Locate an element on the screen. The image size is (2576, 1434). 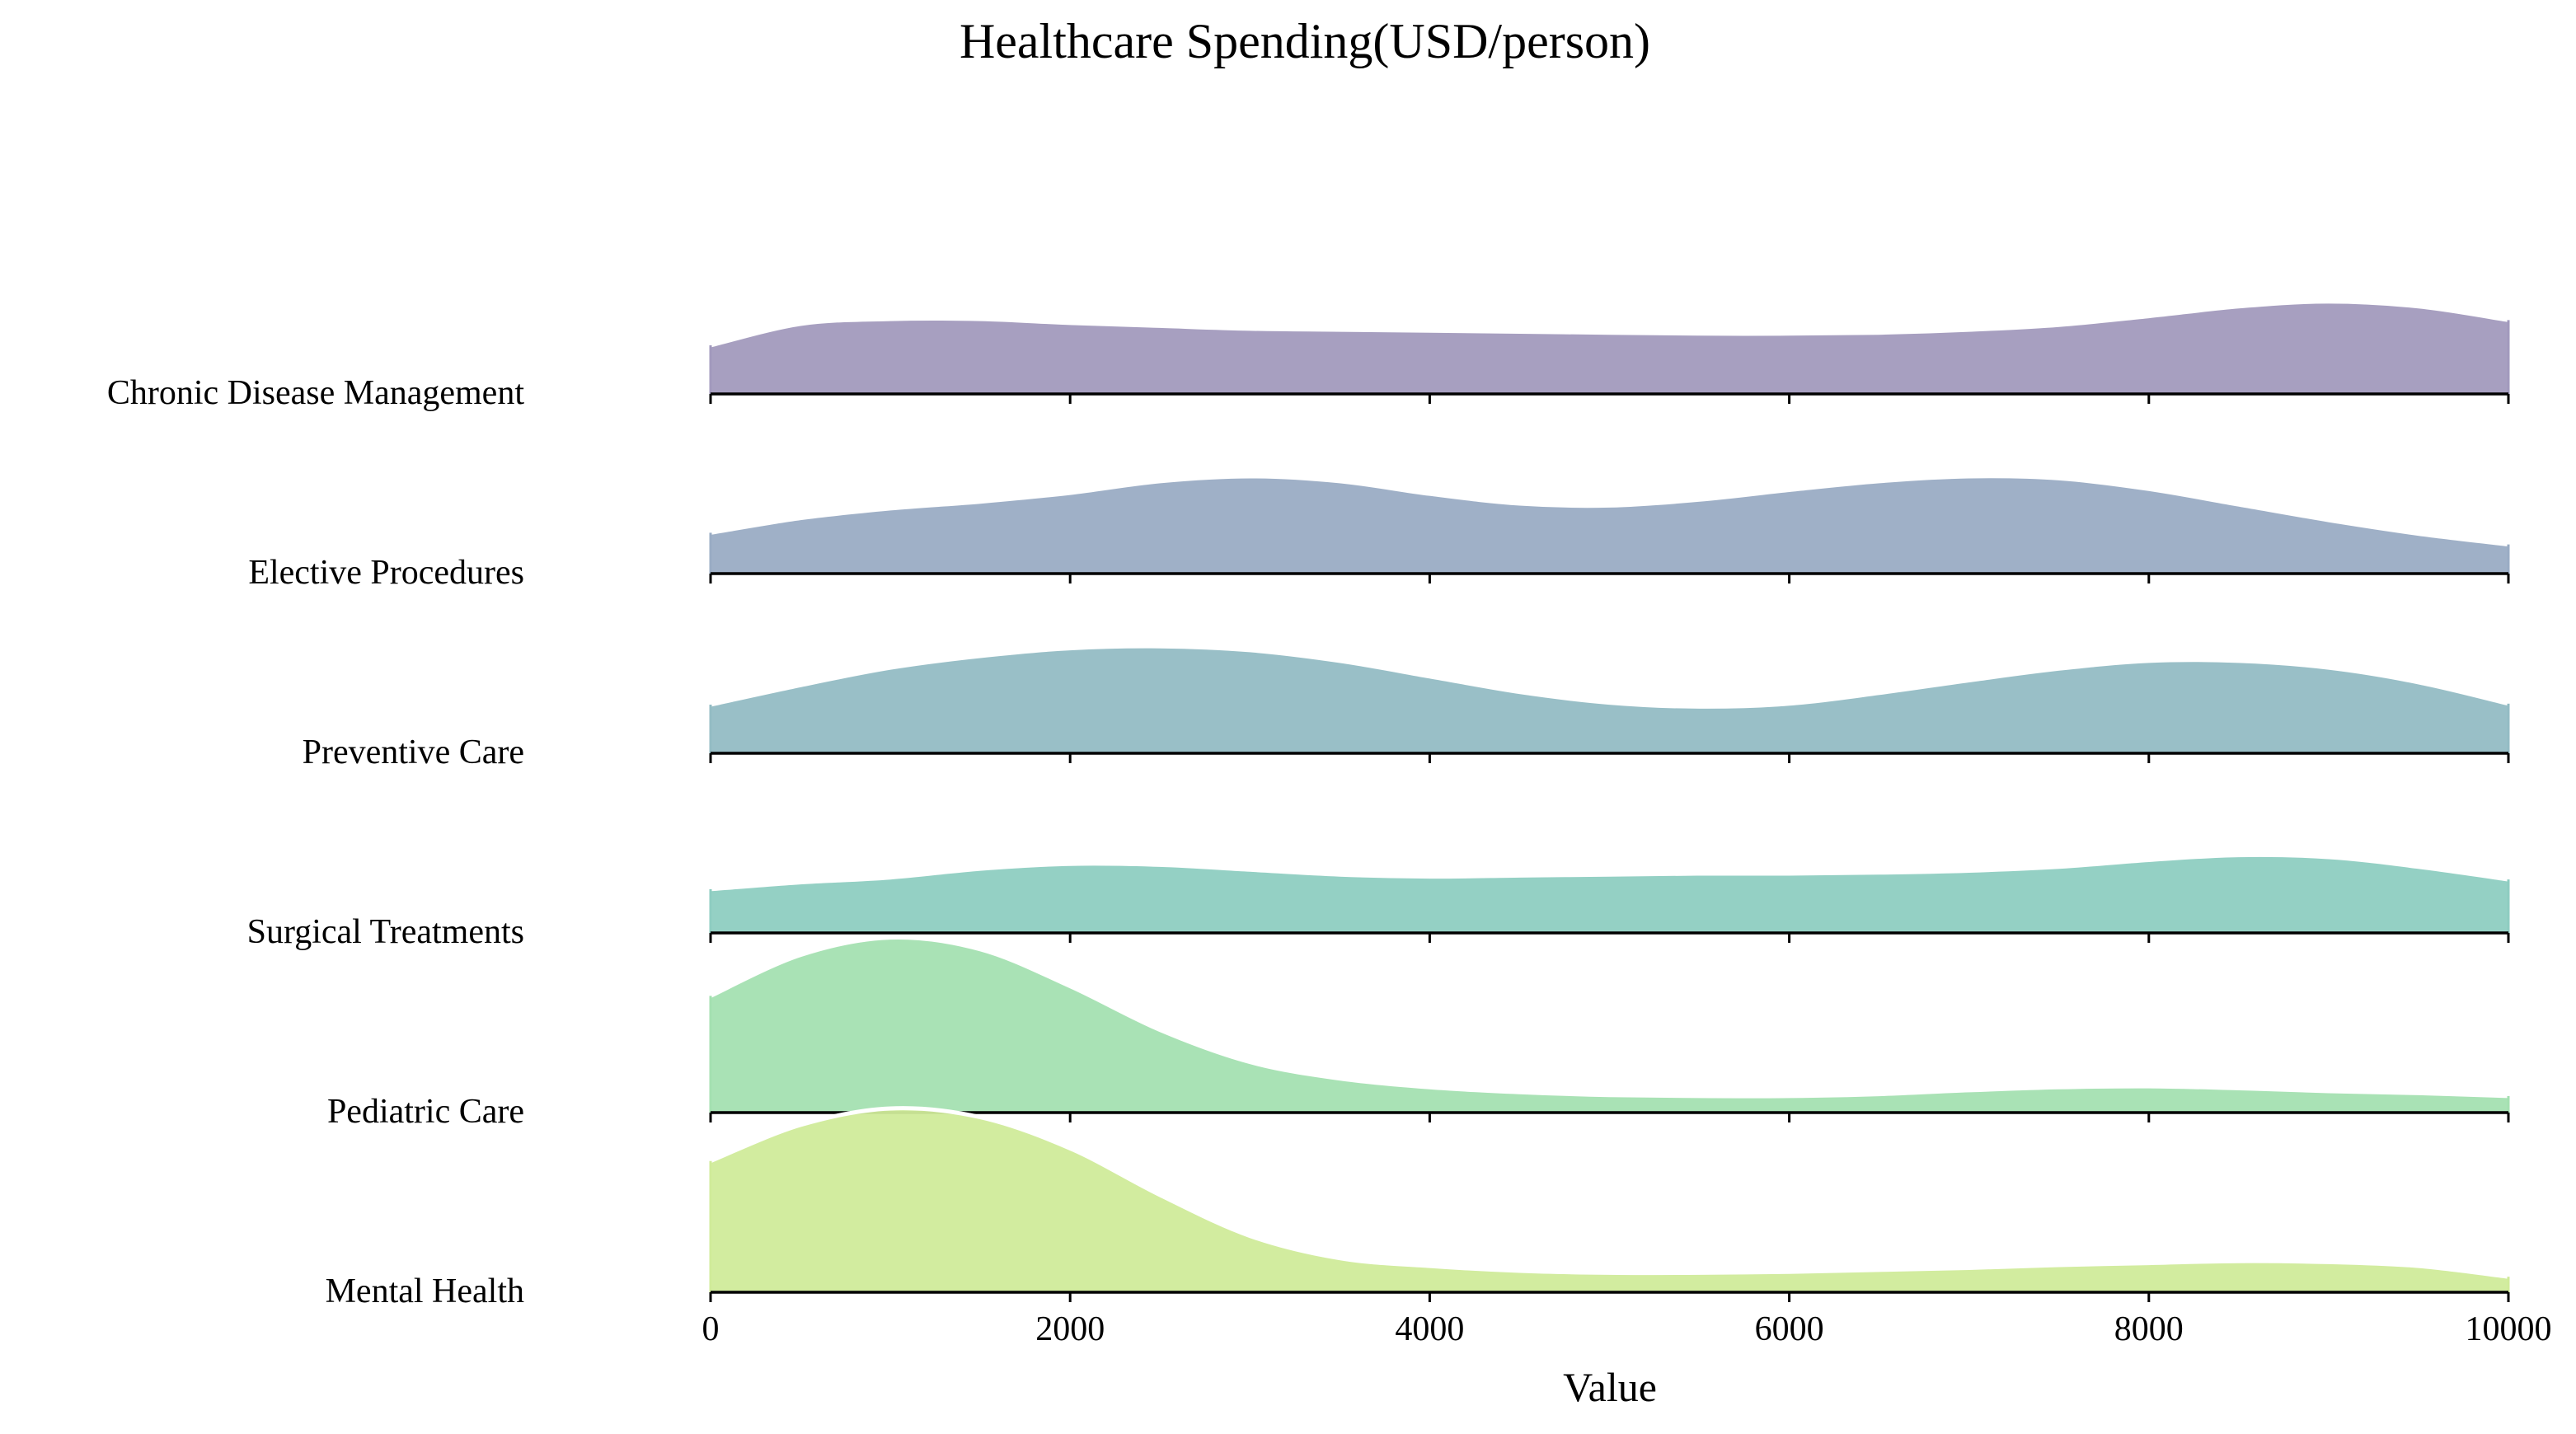
x-tick-label: 4000 is located at coordinates (1429, 1329).